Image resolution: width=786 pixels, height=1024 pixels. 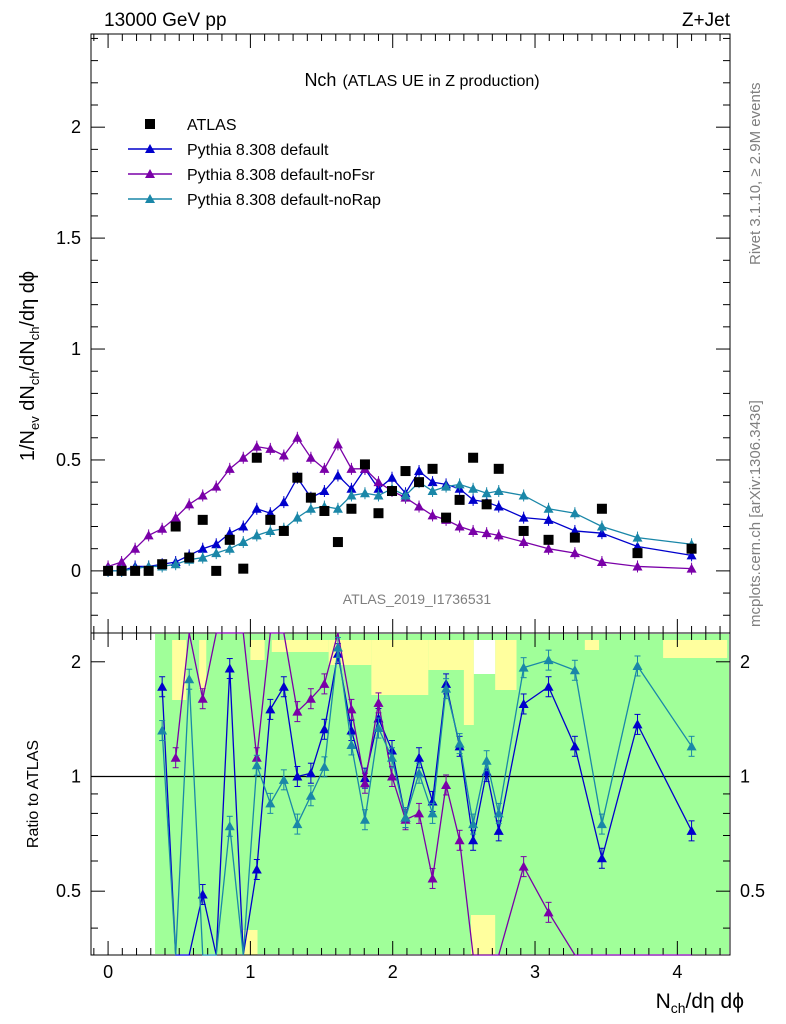 I want to click on legend-label: Pythia 8.308 default-noFsr, so click(x=281, y=175).